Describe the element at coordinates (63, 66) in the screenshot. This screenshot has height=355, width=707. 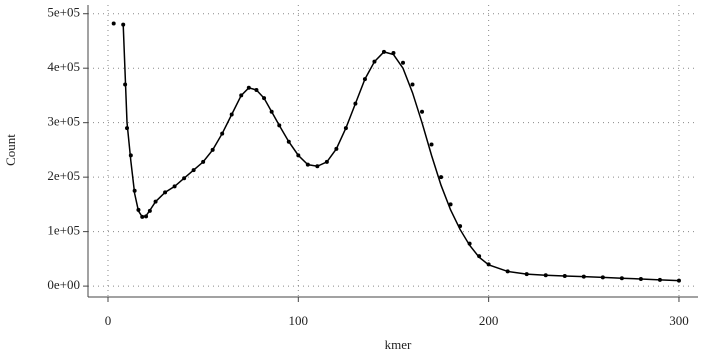
I see `y-tick-label: 4e+05` at that location.